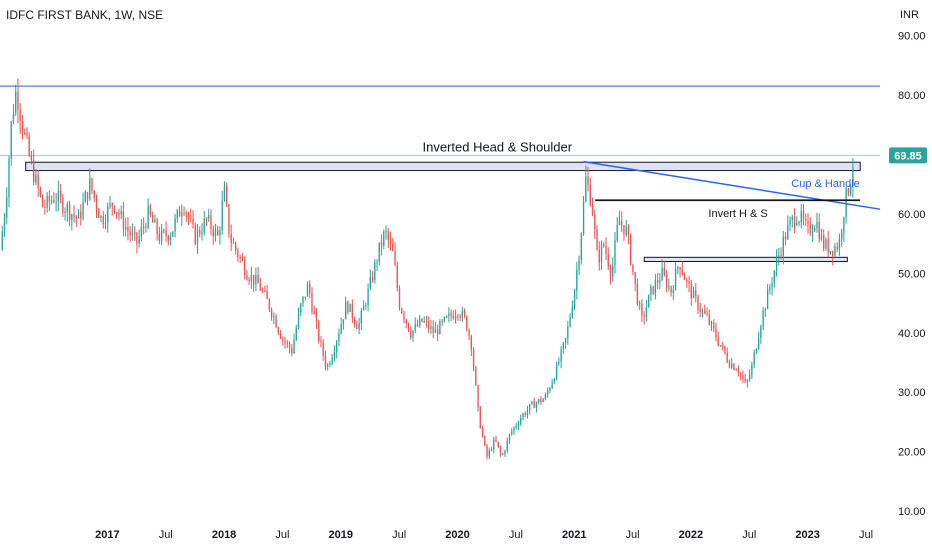 This screenshot has width=932, height=550. What do you see at coordinates (912, 274) in the screenshot?
I see `y-tick-label: 50.00` at bounding box center [912, 274].